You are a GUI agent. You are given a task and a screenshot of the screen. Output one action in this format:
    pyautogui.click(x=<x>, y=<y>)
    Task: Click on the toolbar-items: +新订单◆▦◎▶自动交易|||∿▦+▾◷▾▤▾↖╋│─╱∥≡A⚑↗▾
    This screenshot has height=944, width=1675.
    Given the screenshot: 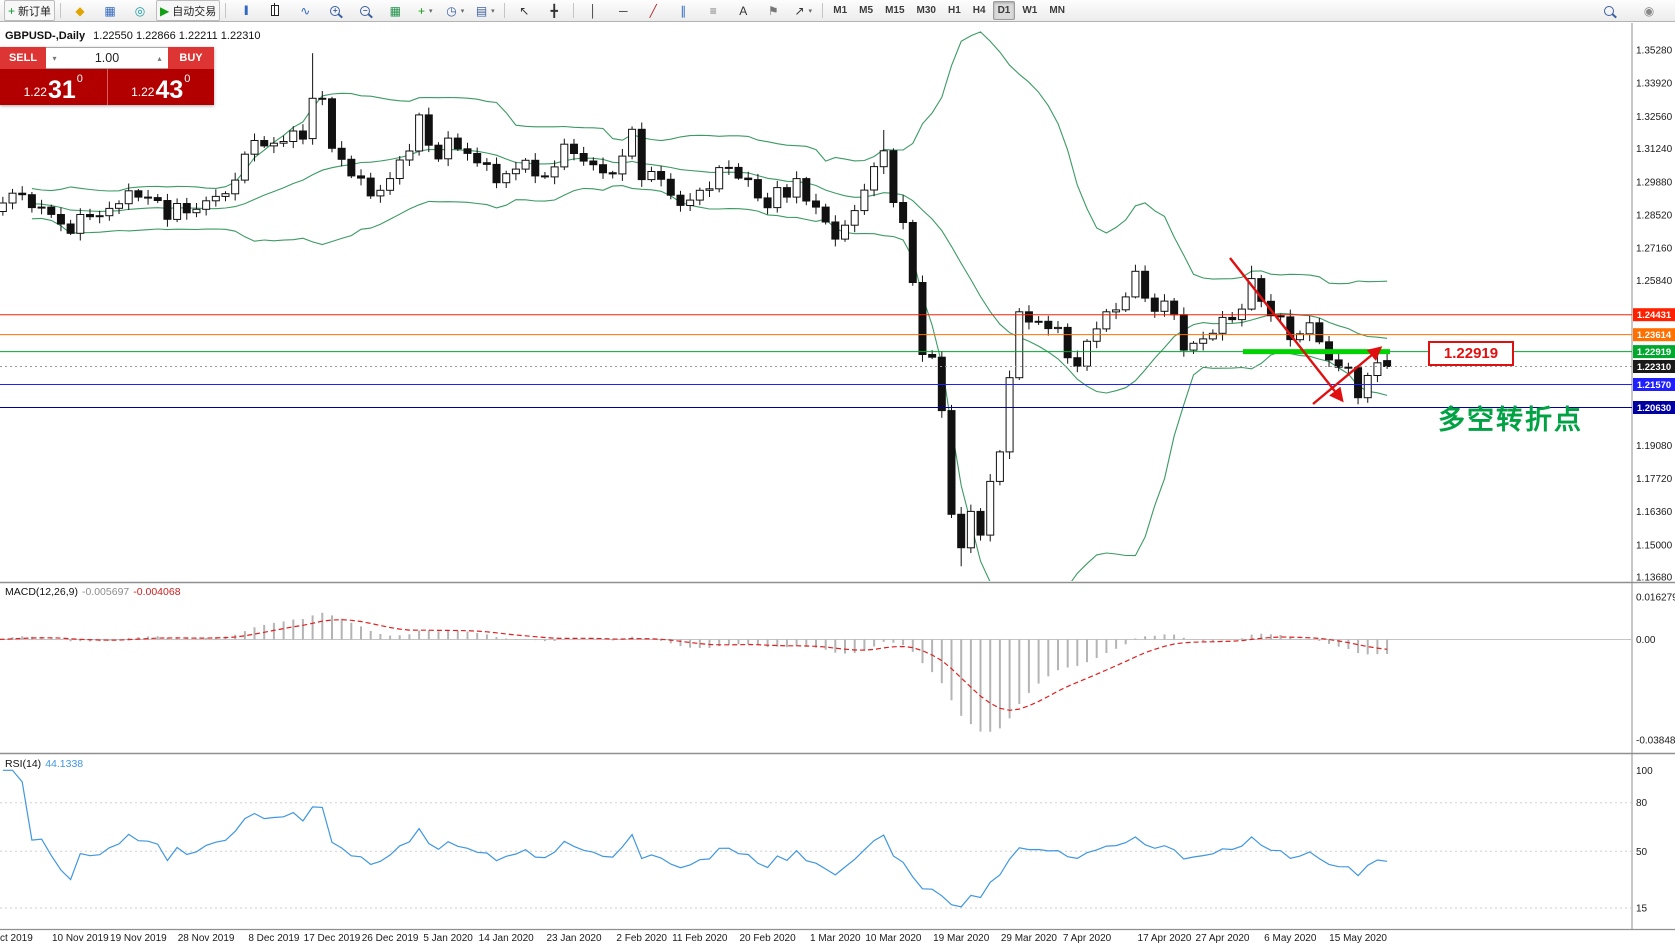 What is the action you would take?
    pyautogui.click(x=415, y=10)
    